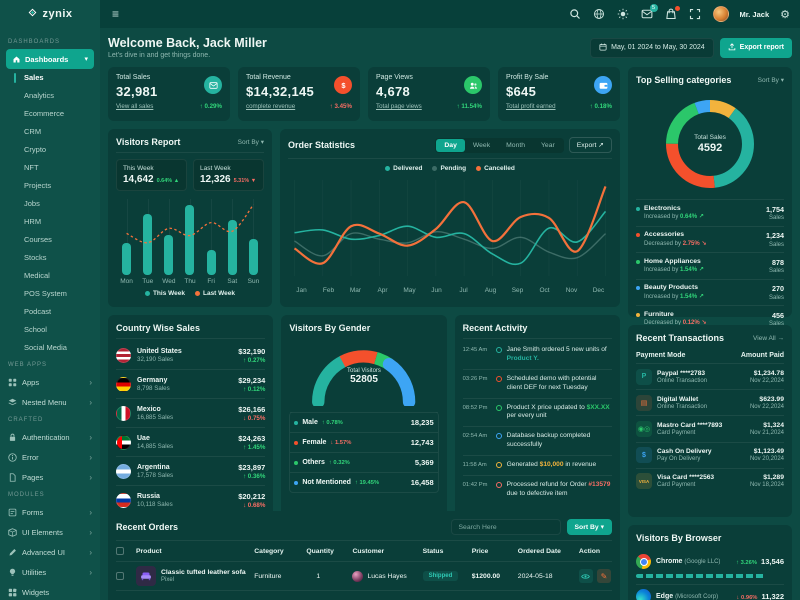  Describe the element at coordinates (50, 572) in the screenshot. I see `sidebar-item-utilities: Utilities ›` at that location.